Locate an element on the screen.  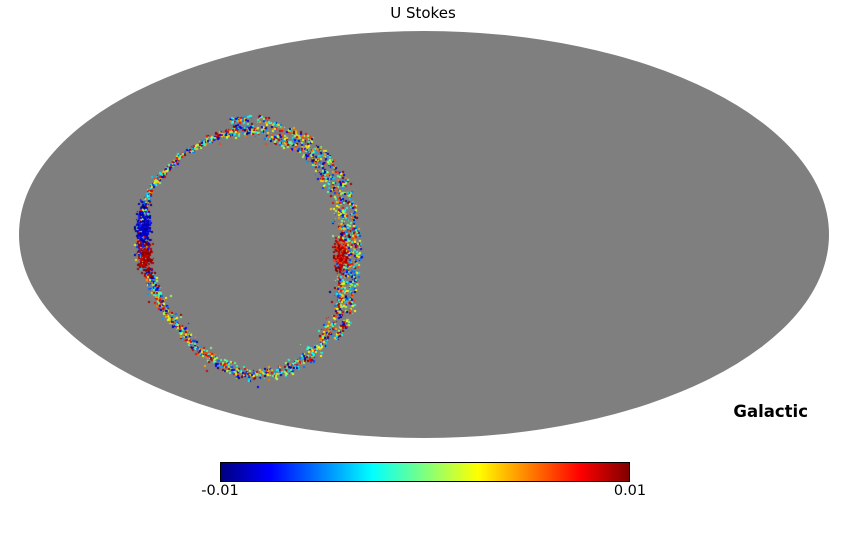
colorbar-min-label: -0.01 is located at coordinates (220, 491).